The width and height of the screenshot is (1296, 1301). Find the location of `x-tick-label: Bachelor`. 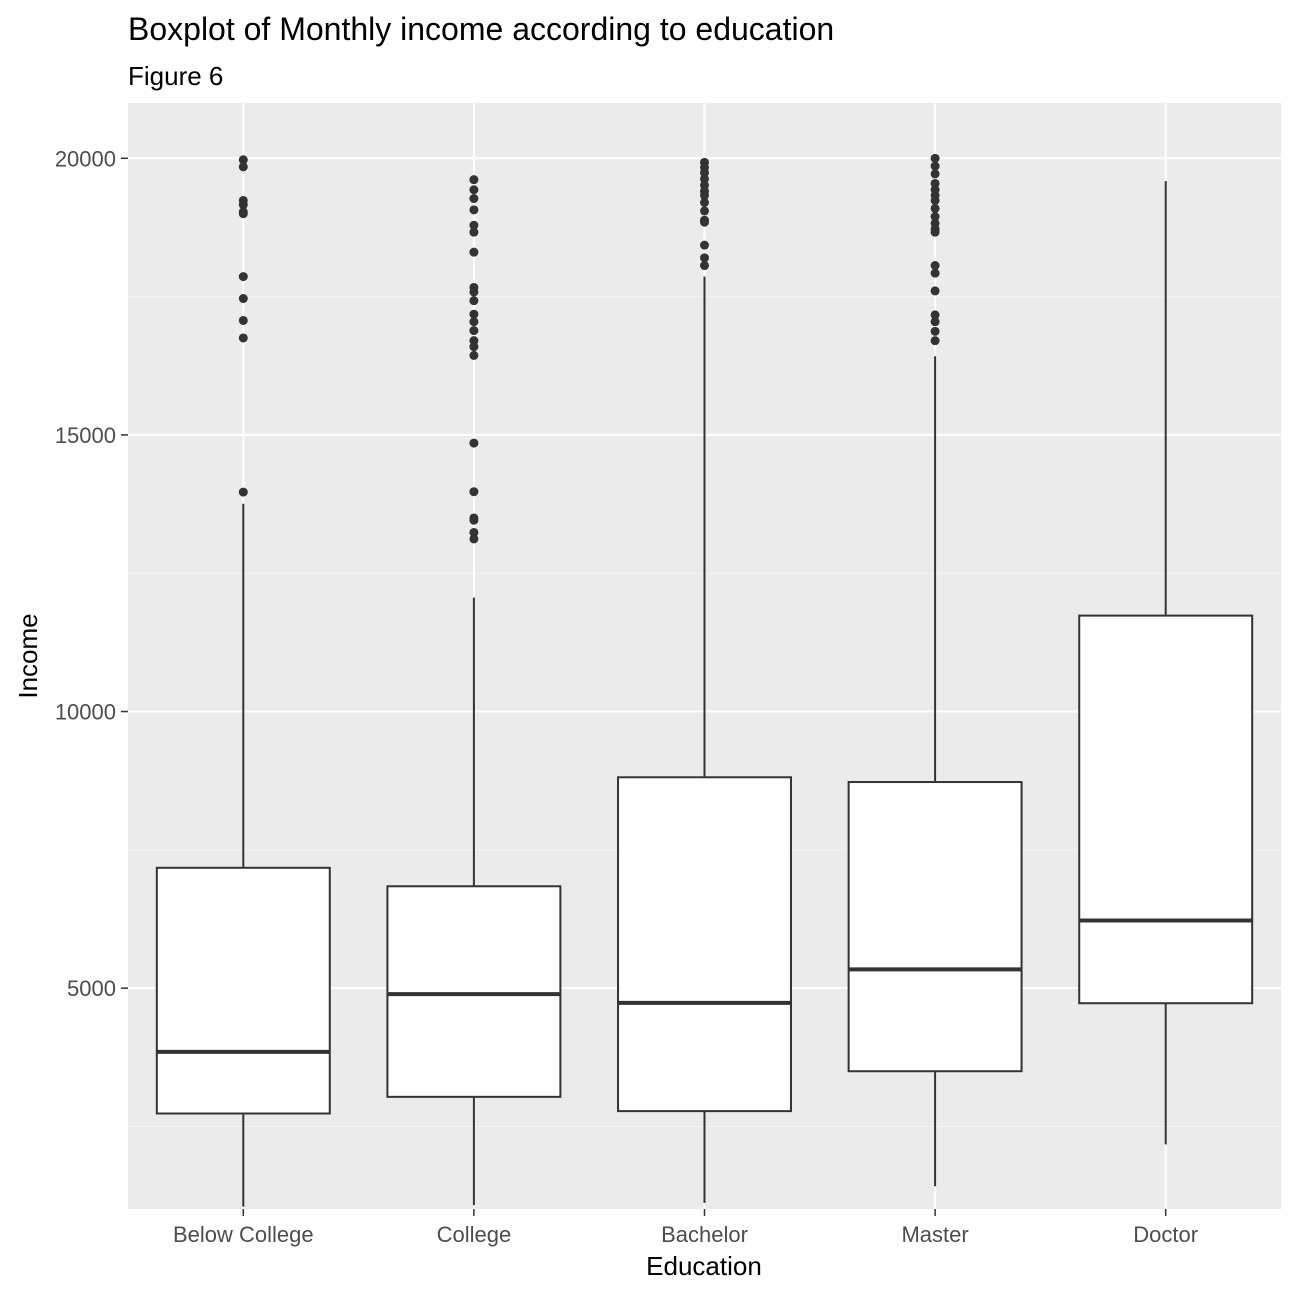

x-tick-label: Bachelor is located at coordinates (704, 1234).